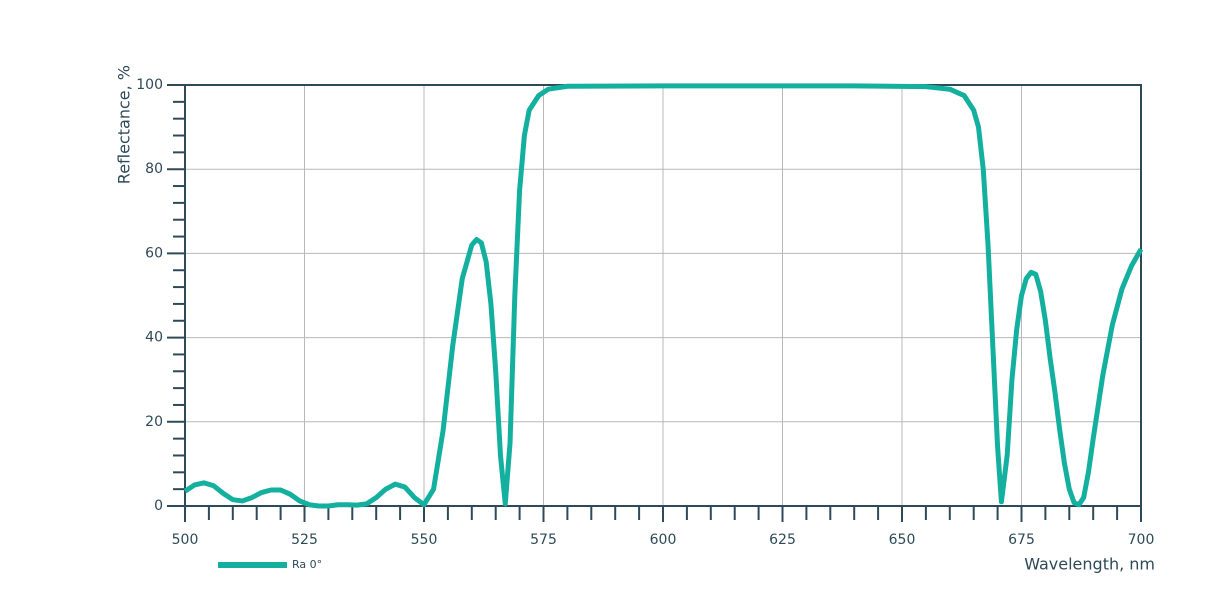  What do you see at coordinates (154, 422) in the screenshot?
I see `y-tick-label: 20` at bounding box center [154, 422].